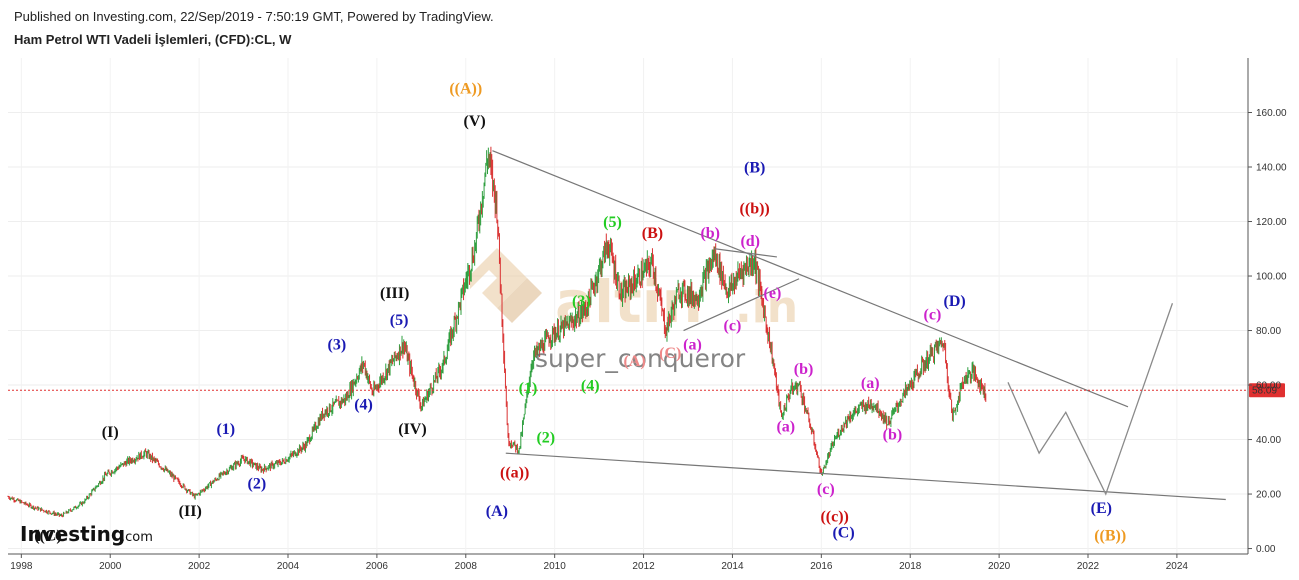  Describe the element at coordinates (1088, 566) in the screenshot. I see `x-tick-label: 2022` at that location.